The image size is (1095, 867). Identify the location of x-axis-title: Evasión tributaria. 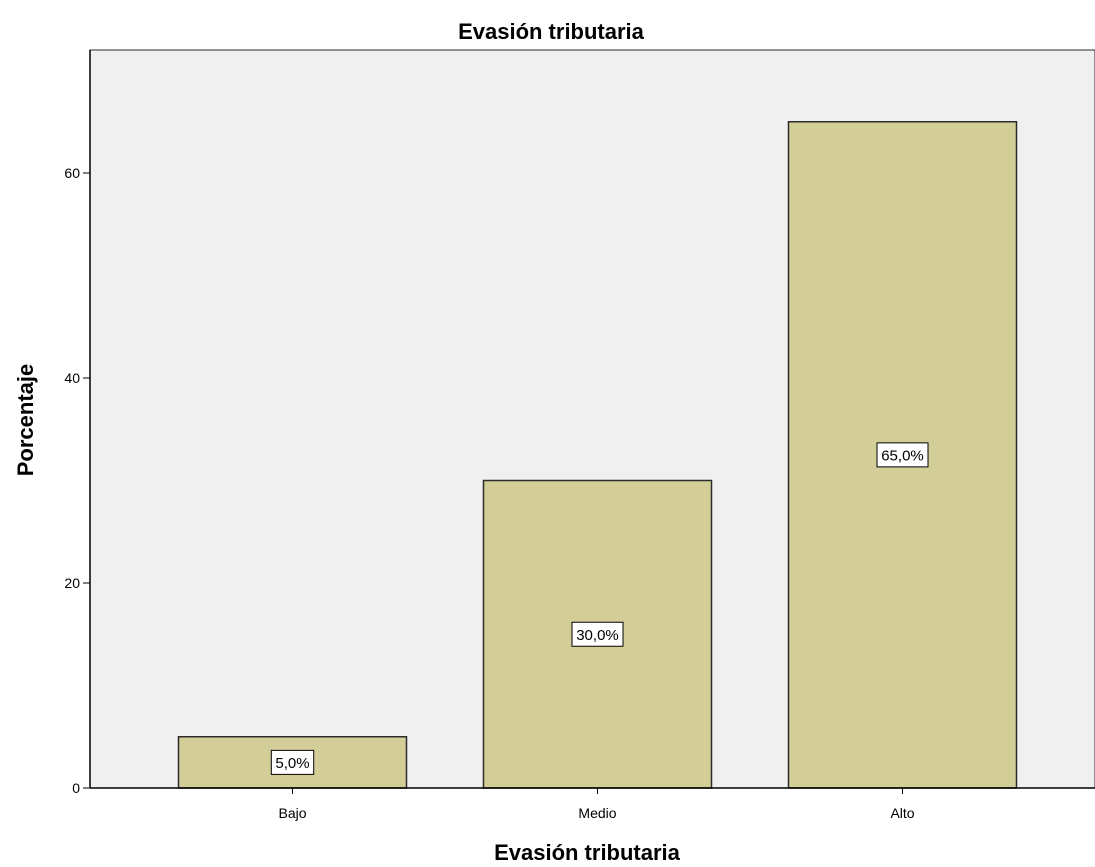
(587, 852).